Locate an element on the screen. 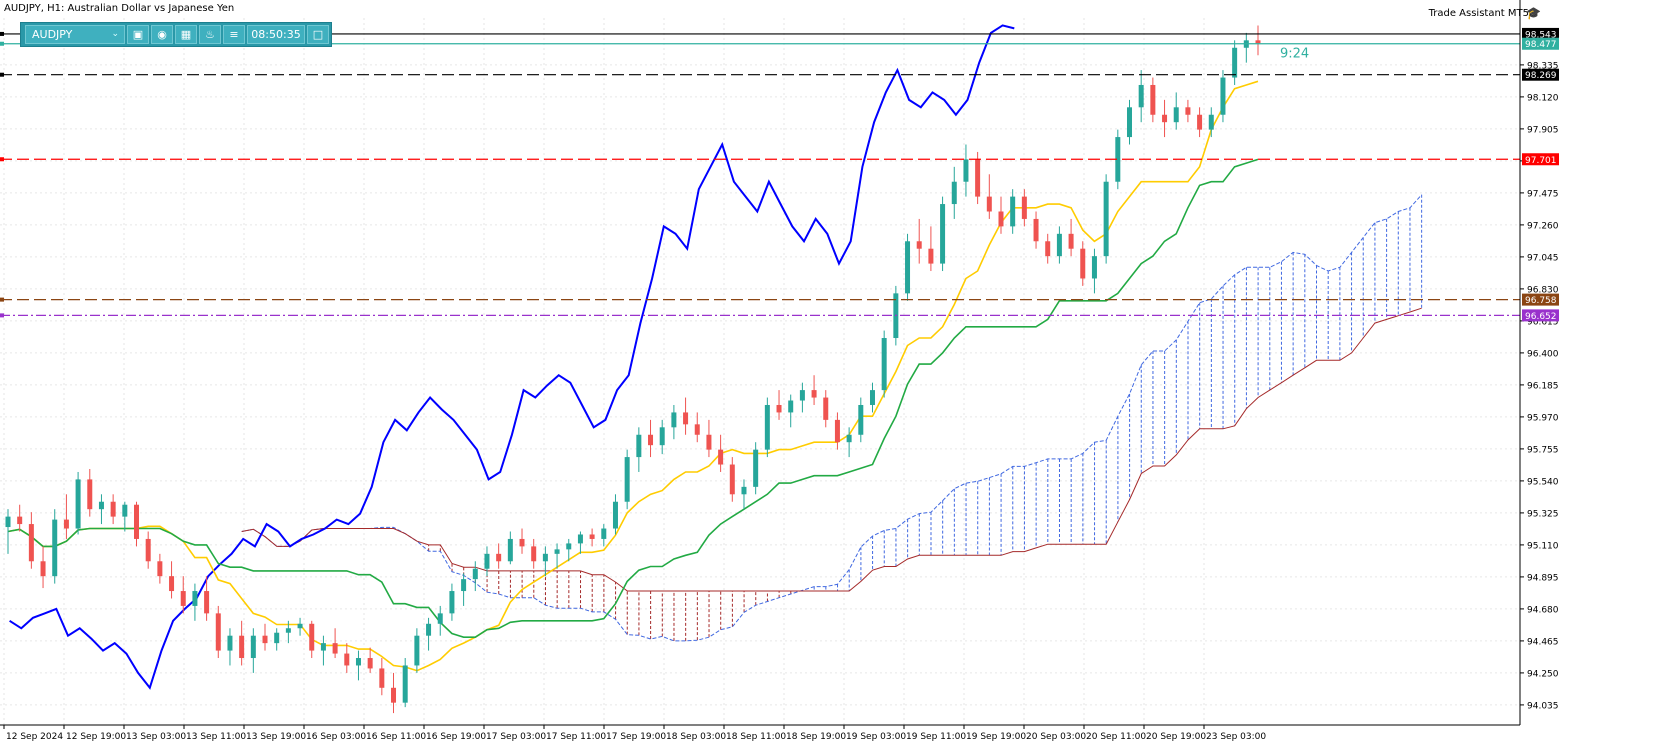 Image resolution: width=1679 pixels, height=752 pixels. time-tick-label: 19 Sep 11:00 is located at coordinates (936, 737).